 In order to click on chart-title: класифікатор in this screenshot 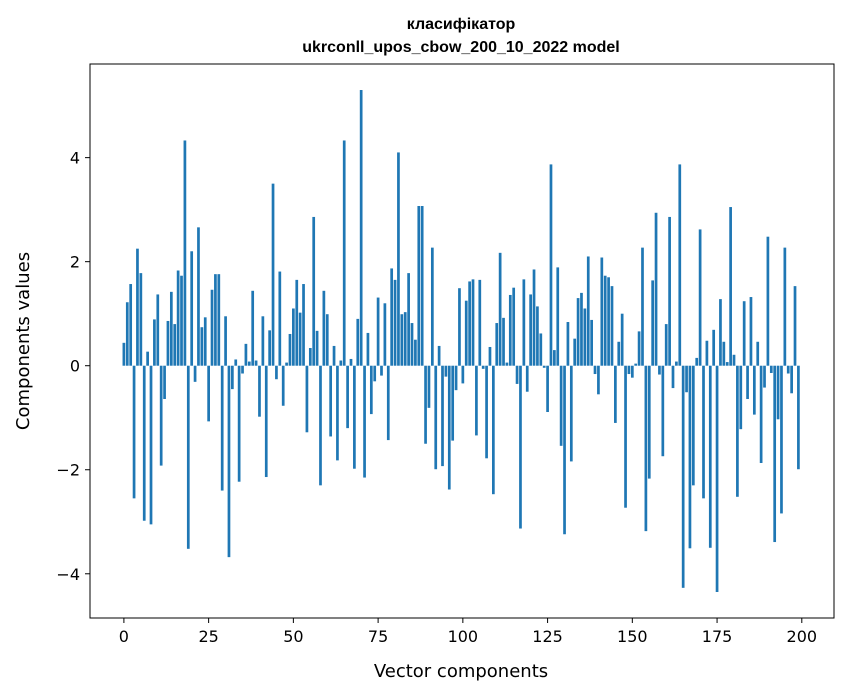, I will do `click(461, 24)`.